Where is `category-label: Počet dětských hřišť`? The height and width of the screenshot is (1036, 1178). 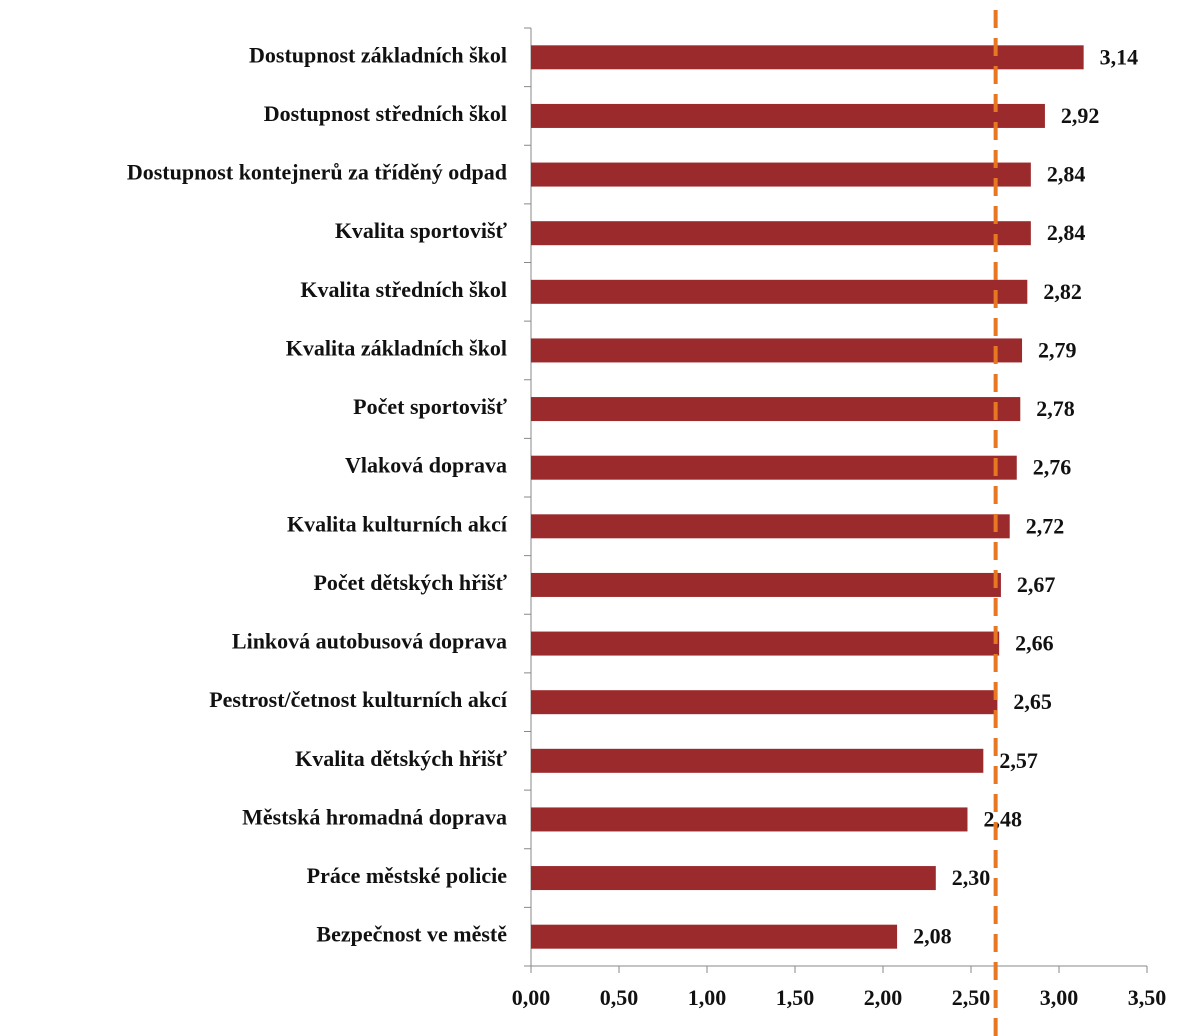
category-label: Počet dětských hřišť is located at coordinates (410, 582).